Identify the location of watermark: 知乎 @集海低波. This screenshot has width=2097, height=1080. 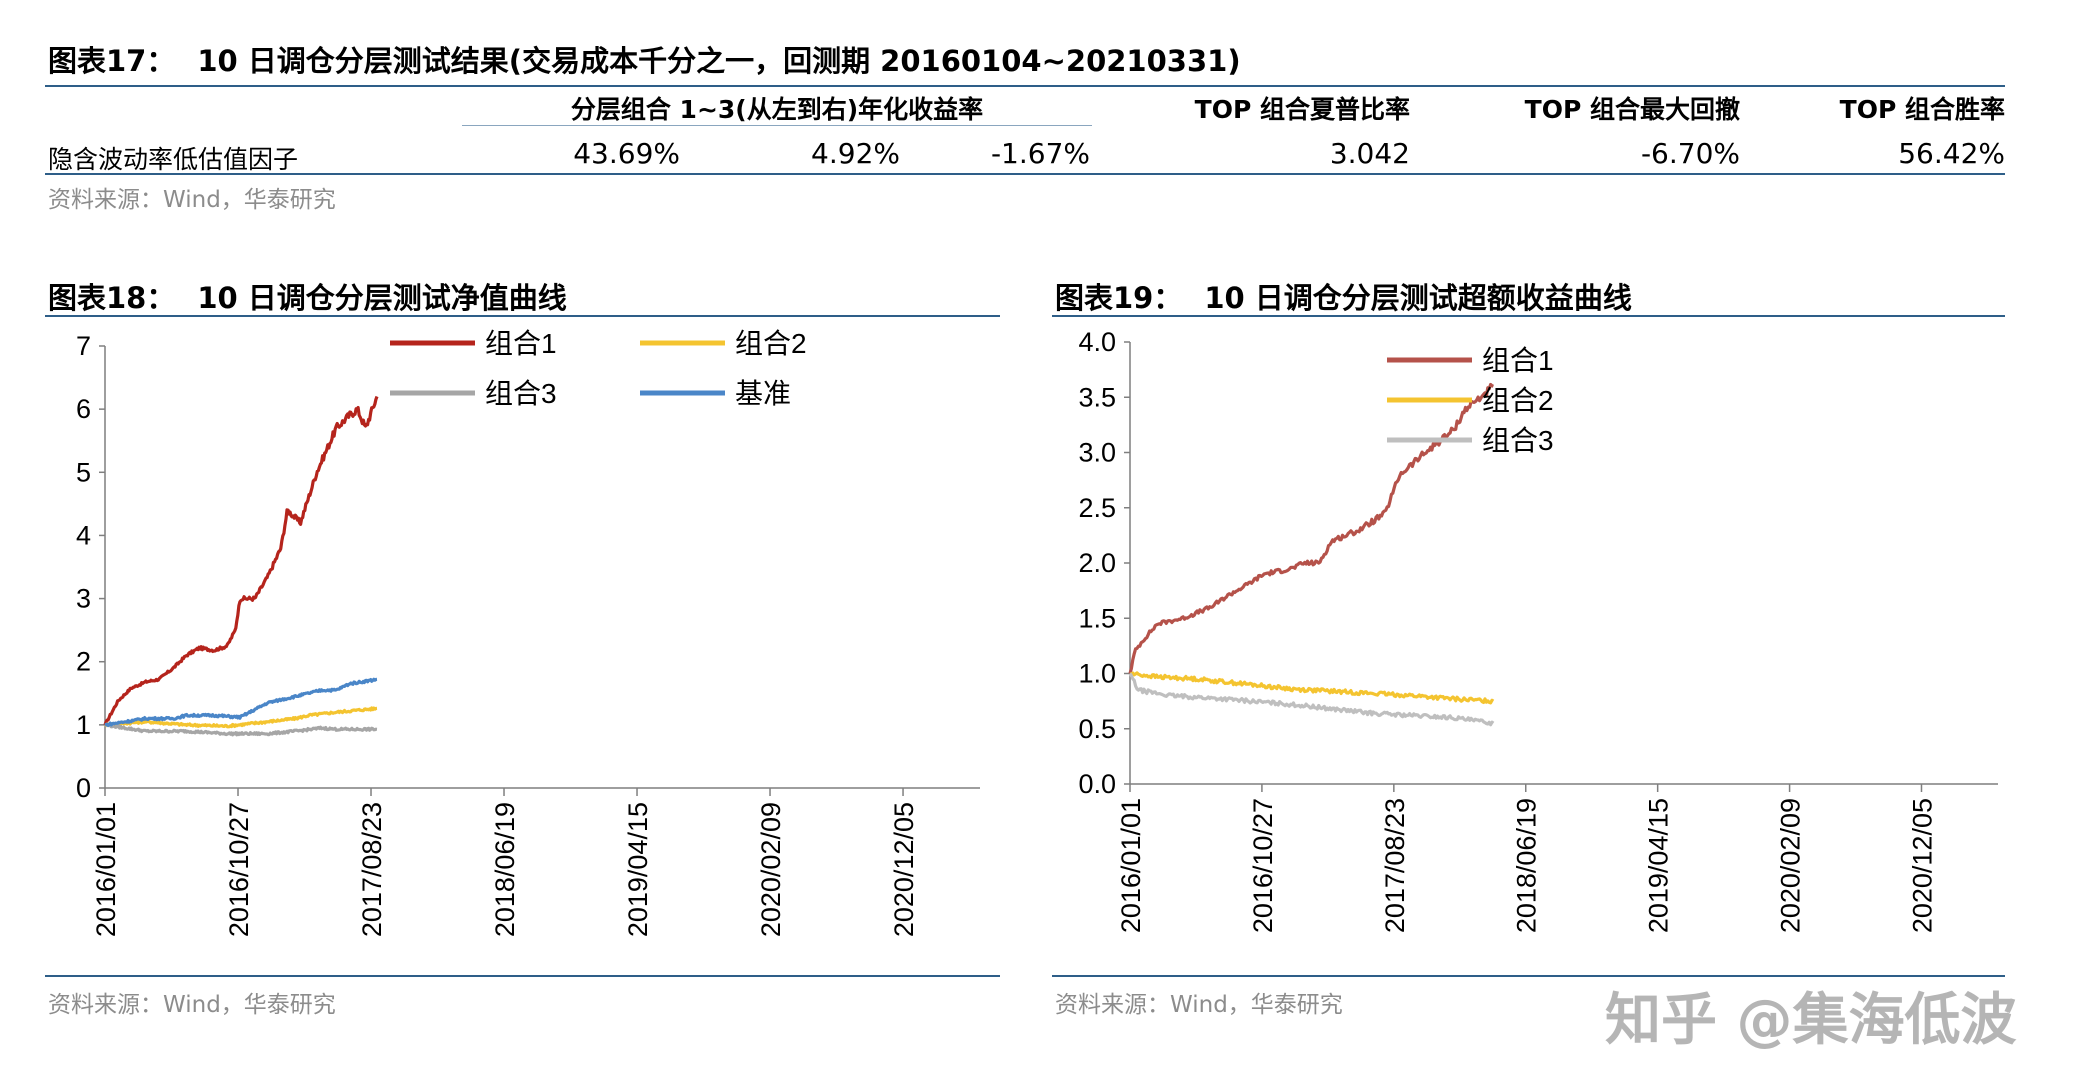
(1811, 1020).